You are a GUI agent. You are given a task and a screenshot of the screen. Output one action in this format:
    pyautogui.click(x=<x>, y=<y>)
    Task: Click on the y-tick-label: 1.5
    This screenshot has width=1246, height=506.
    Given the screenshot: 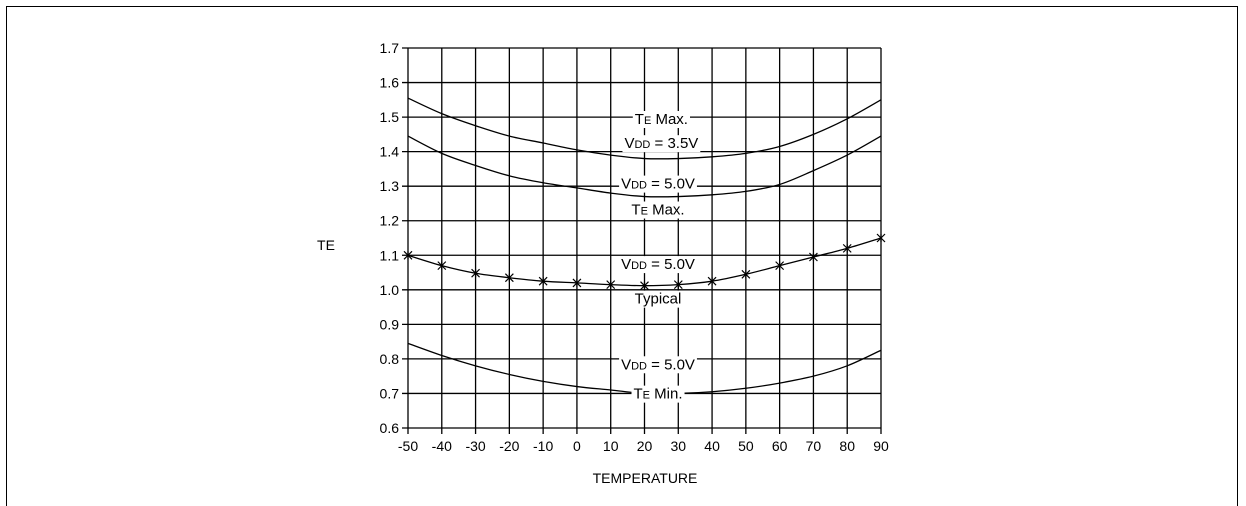 What is the action you would take?
    pyautogui.click(x=390, y=117)
    